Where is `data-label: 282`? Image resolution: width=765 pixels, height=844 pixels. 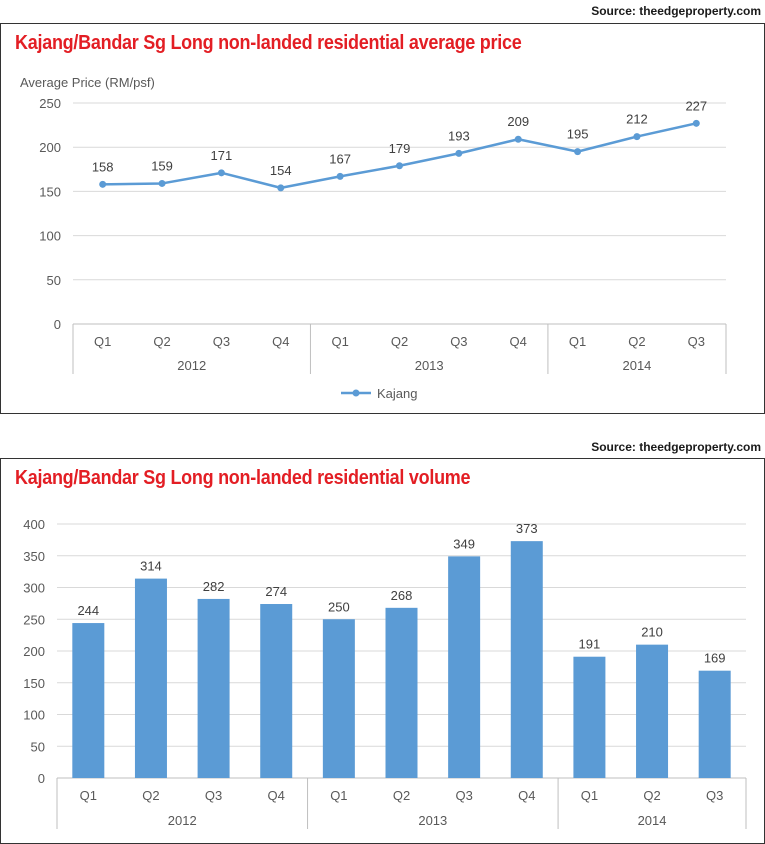
data-label: 282 is located at coordinates (214, 586).